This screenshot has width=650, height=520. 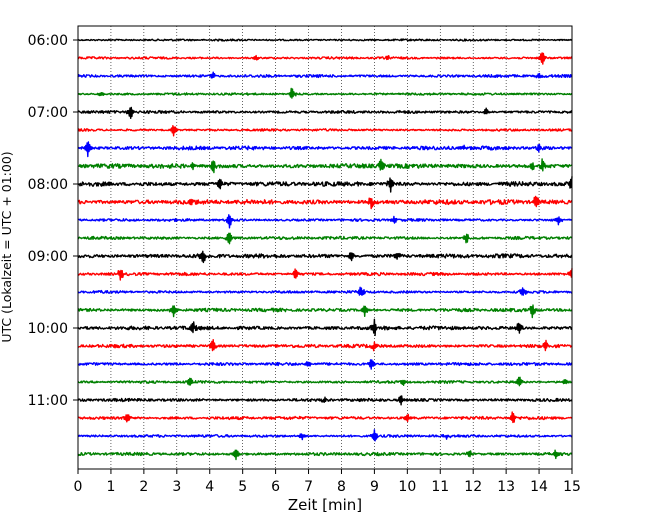 I want to click on x-tick-label: 15, so click(x=572, y=487).